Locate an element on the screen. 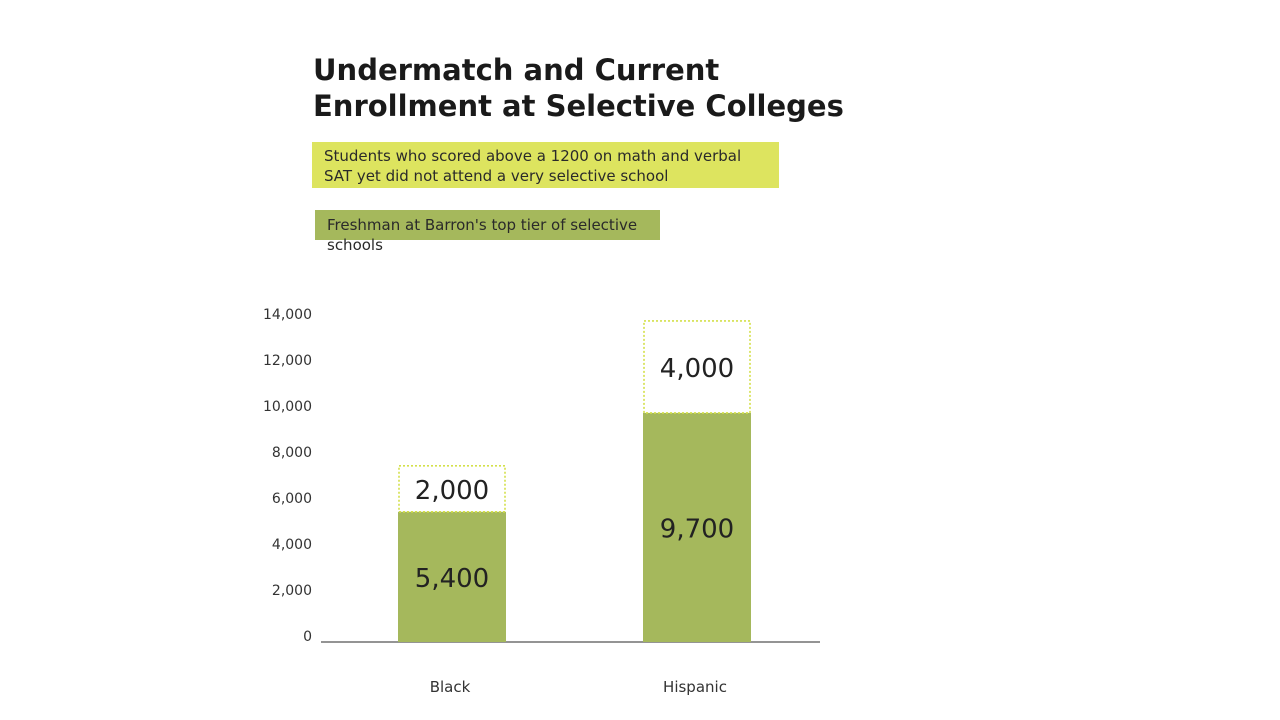 This screenshot has height=720, width=1280. y-tick-label: 10,000 is located at coordinates (287, 407).